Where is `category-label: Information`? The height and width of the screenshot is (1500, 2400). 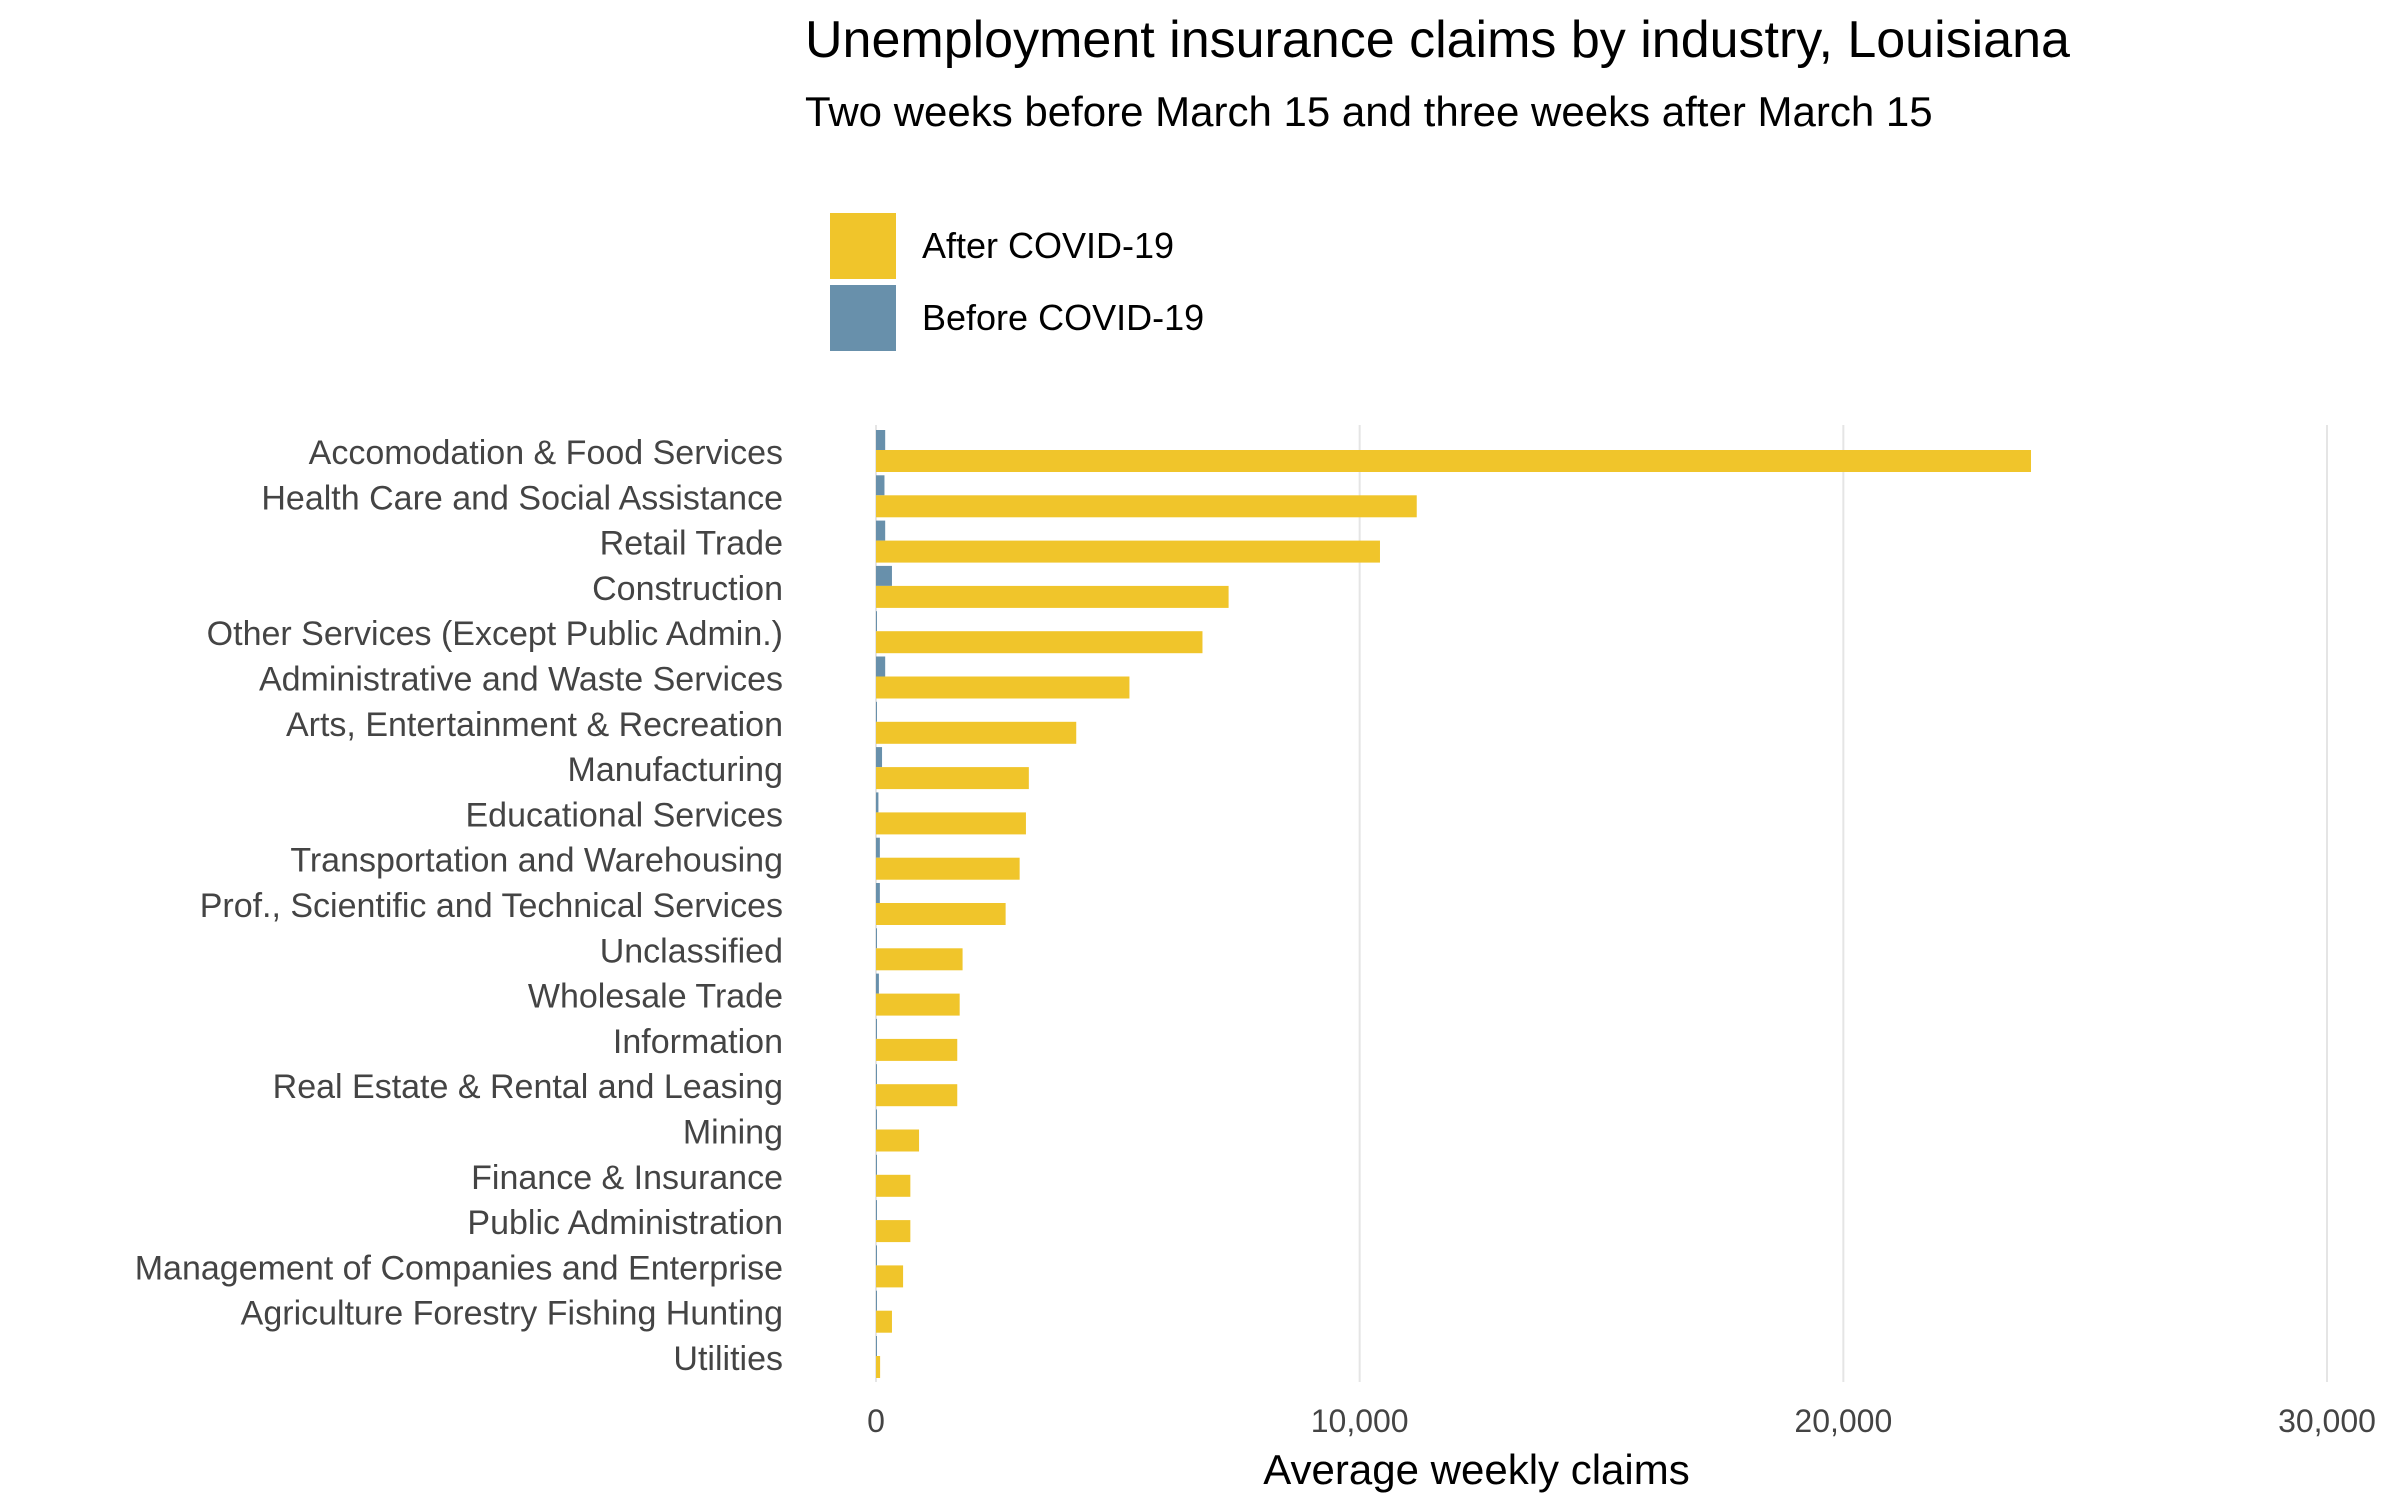 category-label: Information is located at coordinates (698, 1042).